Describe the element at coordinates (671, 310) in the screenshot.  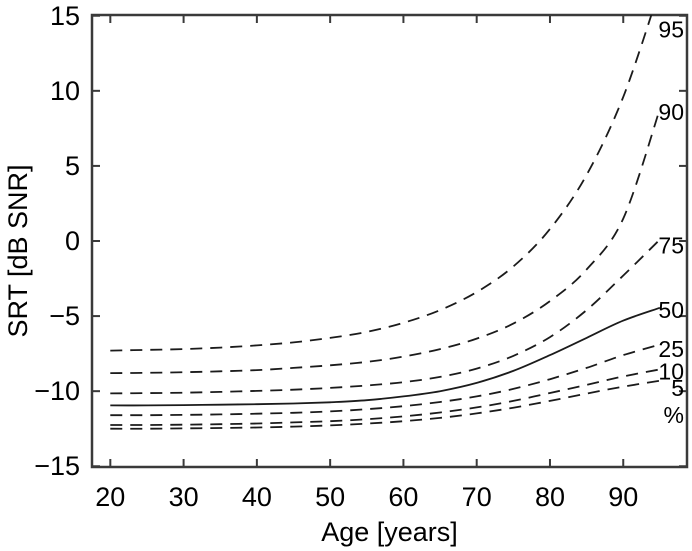
I see `percentile-label-50: 50` at that location.